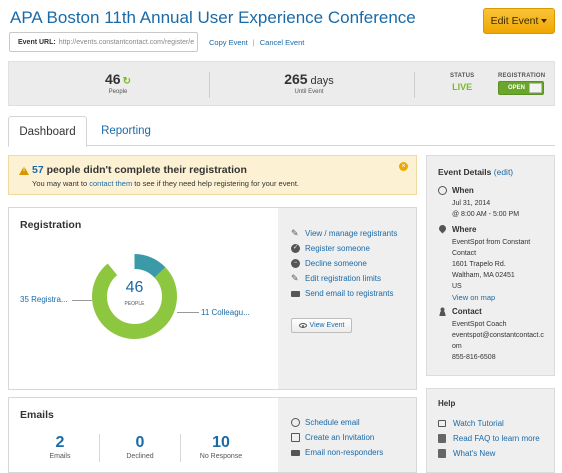 Image resolution: width=562 pixels, height=473 pixels. What do you see at coordinates (134, 304) in the screenshot?
I see `donut-center-label: PEOPLE` at bounding box center [134, 304].